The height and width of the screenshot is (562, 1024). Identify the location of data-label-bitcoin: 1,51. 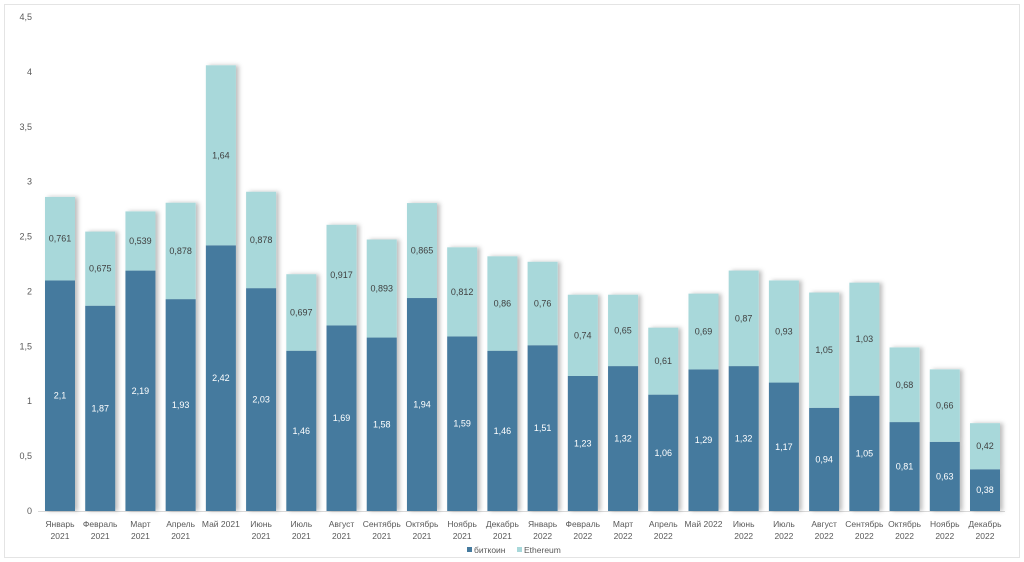
(543, 428).